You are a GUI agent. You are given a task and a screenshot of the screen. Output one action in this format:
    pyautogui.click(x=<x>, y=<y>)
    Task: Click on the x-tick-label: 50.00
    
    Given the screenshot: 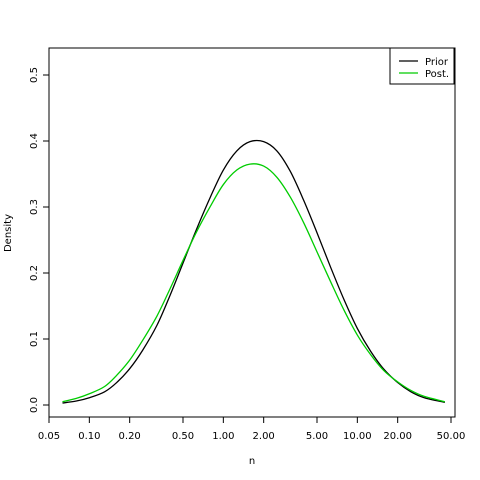 What is the action you would take?
    pyautogui.click(x=451, y=436)
    